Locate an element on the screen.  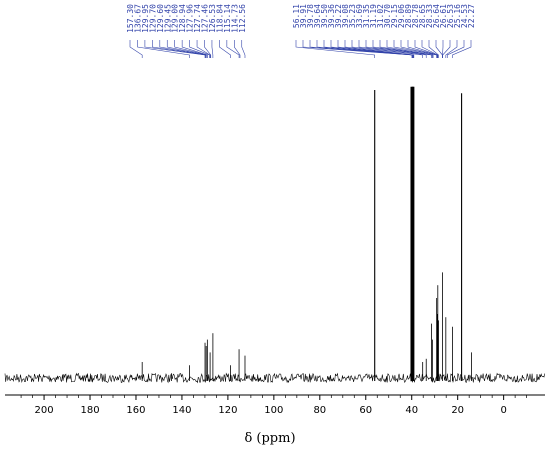
x-axis-tick-label: 140 is located at coordinates (181, 410).